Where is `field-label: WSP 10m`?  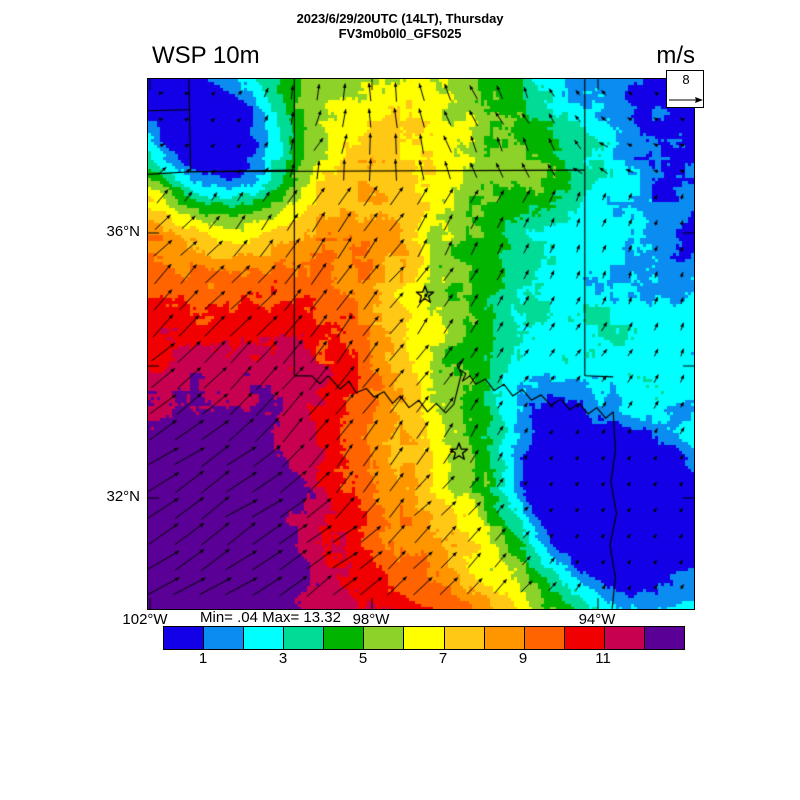 field-label: WSP 10m is located at coordinates (206, 55).